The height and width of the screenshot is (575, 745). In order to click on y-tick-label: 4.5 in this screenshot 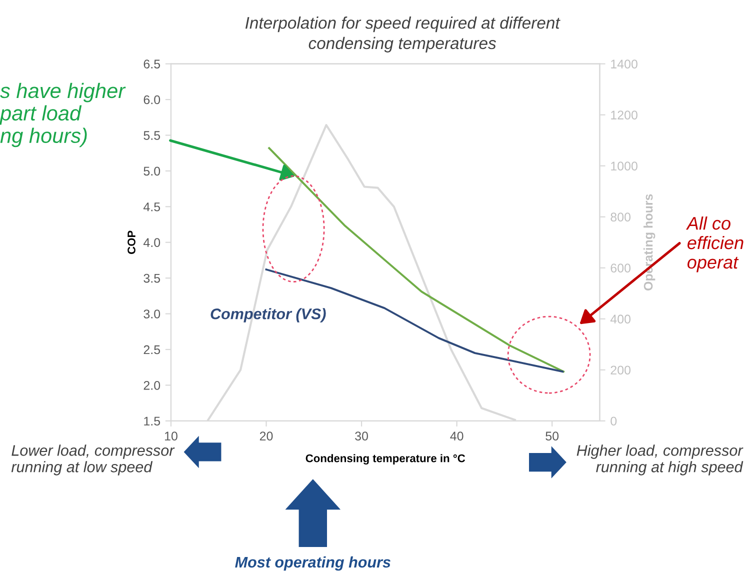, I will do `click(151, 207)`.